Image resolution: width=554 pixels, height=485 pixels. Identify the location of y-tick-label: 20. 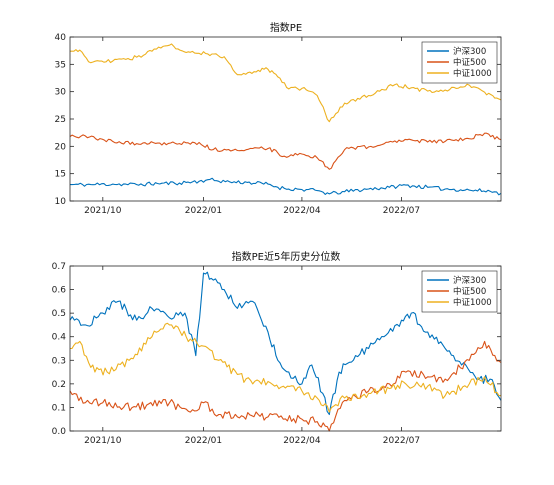
(61, 147).